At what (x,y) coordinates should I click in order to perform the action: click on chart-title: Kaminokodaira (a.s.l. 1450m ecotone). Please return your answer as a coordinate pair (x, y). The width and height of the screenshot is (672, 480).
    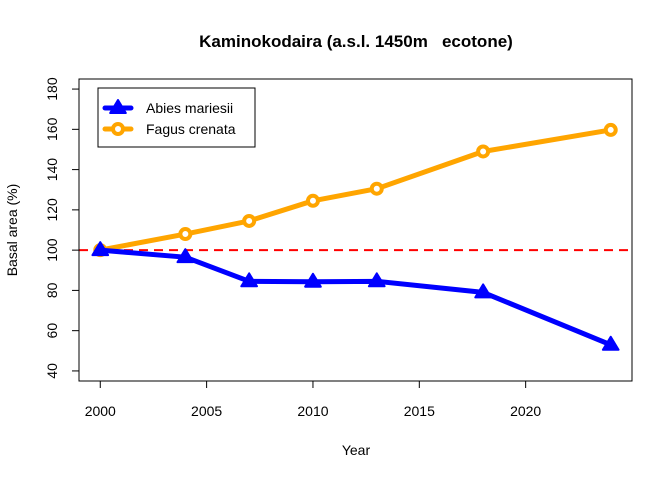
    Looking at the image, I should click on (356, 41).